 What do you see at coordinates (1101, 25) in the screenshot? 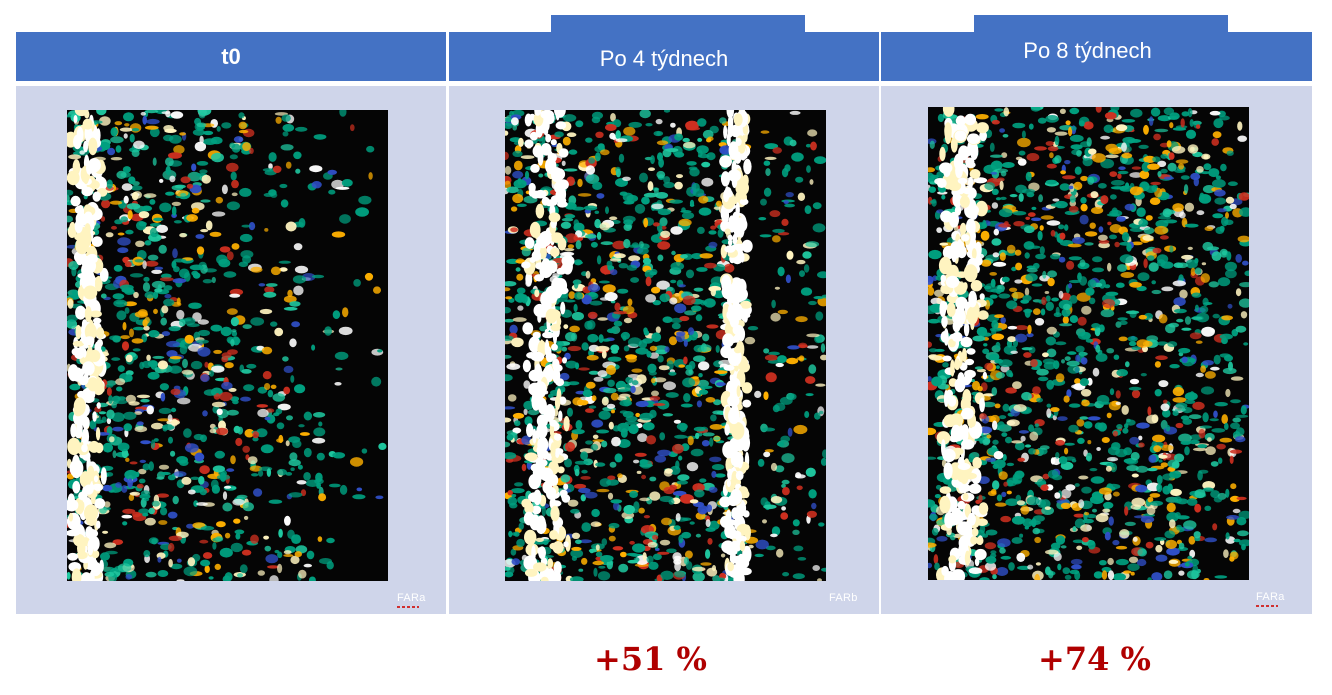
I see `header-tab-8-weeks` at bounding box center [1101, 25].